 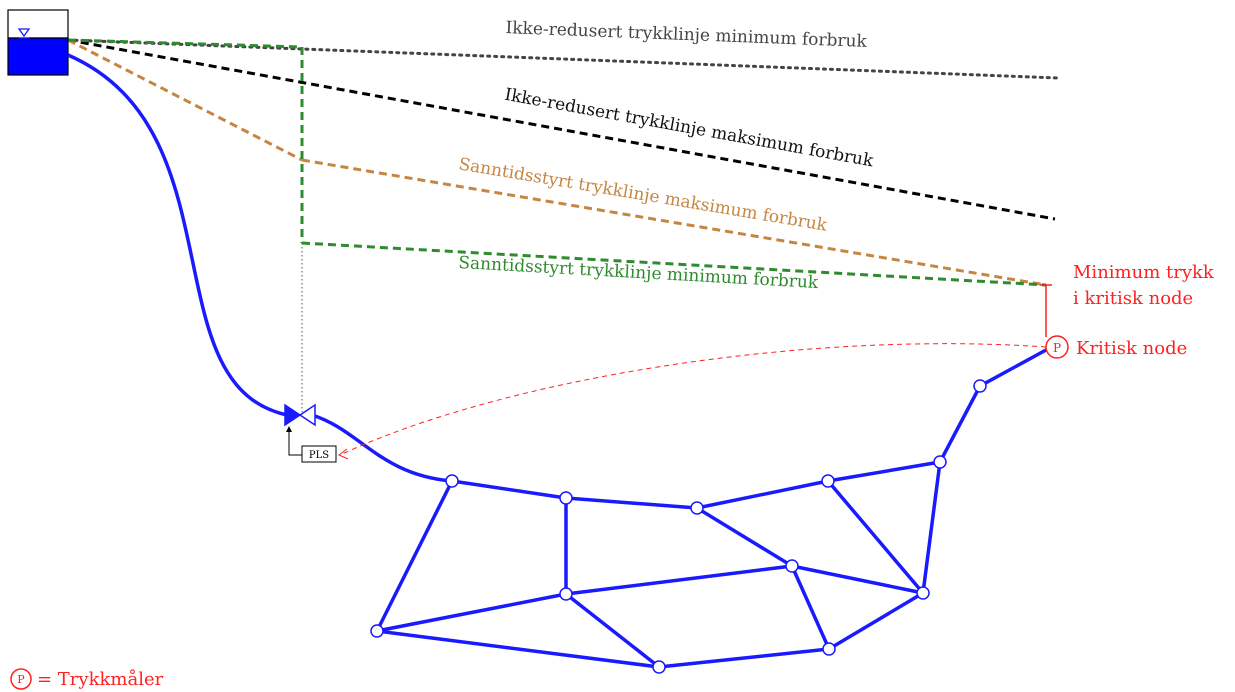 What do you see at coordinates (563, 59) in the screenshot?
I see `ikke-min-pressure-line` at bounding box center [563, 59].